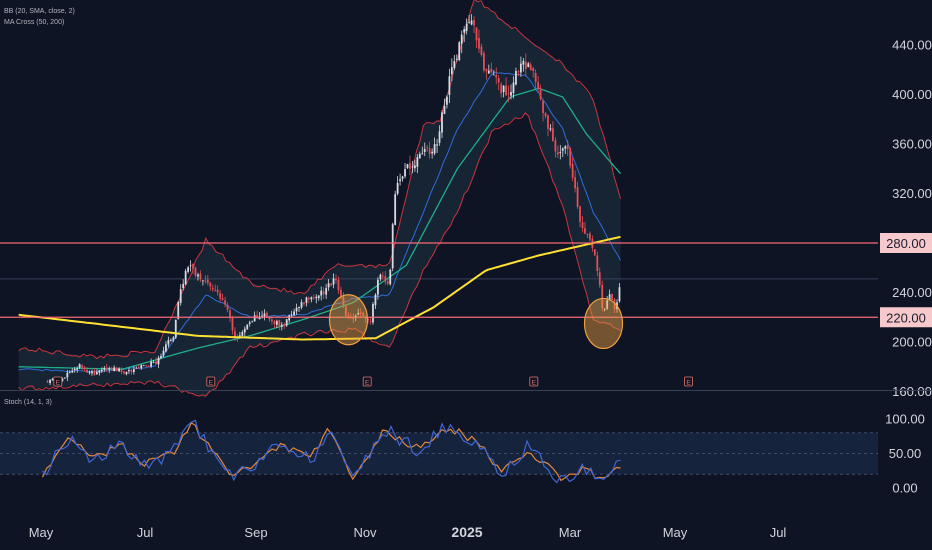  Describe the element at coordinates (570, 532) in the screenshot. I see `time-tick-label: Mar` at that location.